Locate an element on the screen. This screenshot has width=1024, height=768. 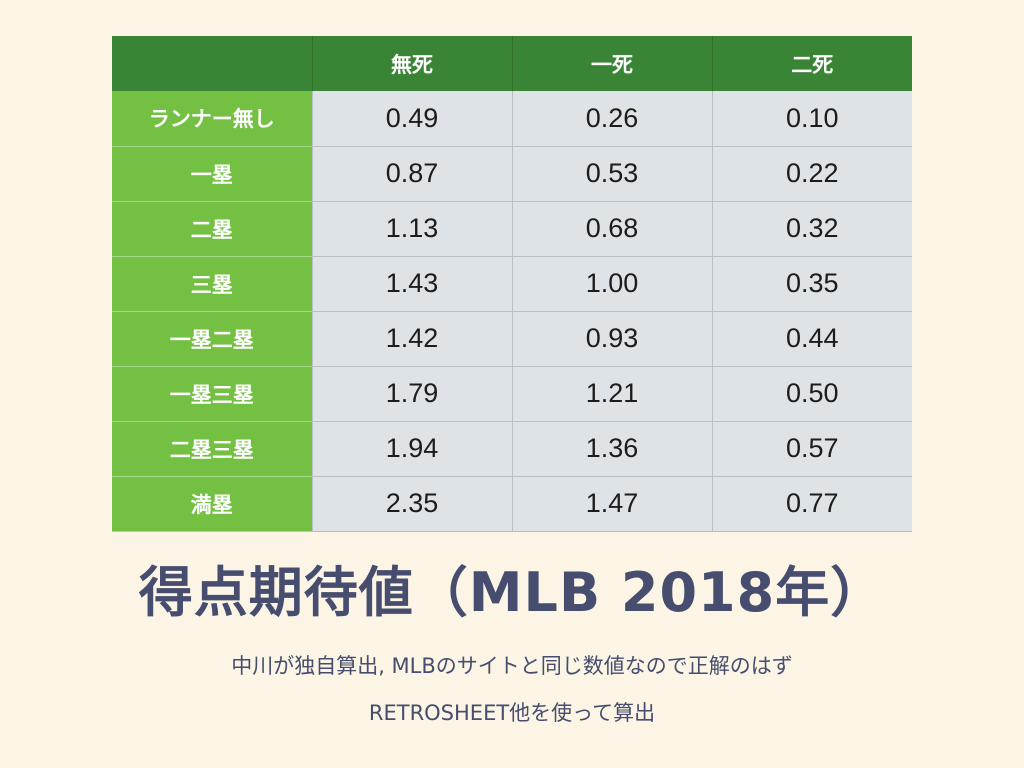
table-cell: 1.94 is located at coordinates (412, 448).